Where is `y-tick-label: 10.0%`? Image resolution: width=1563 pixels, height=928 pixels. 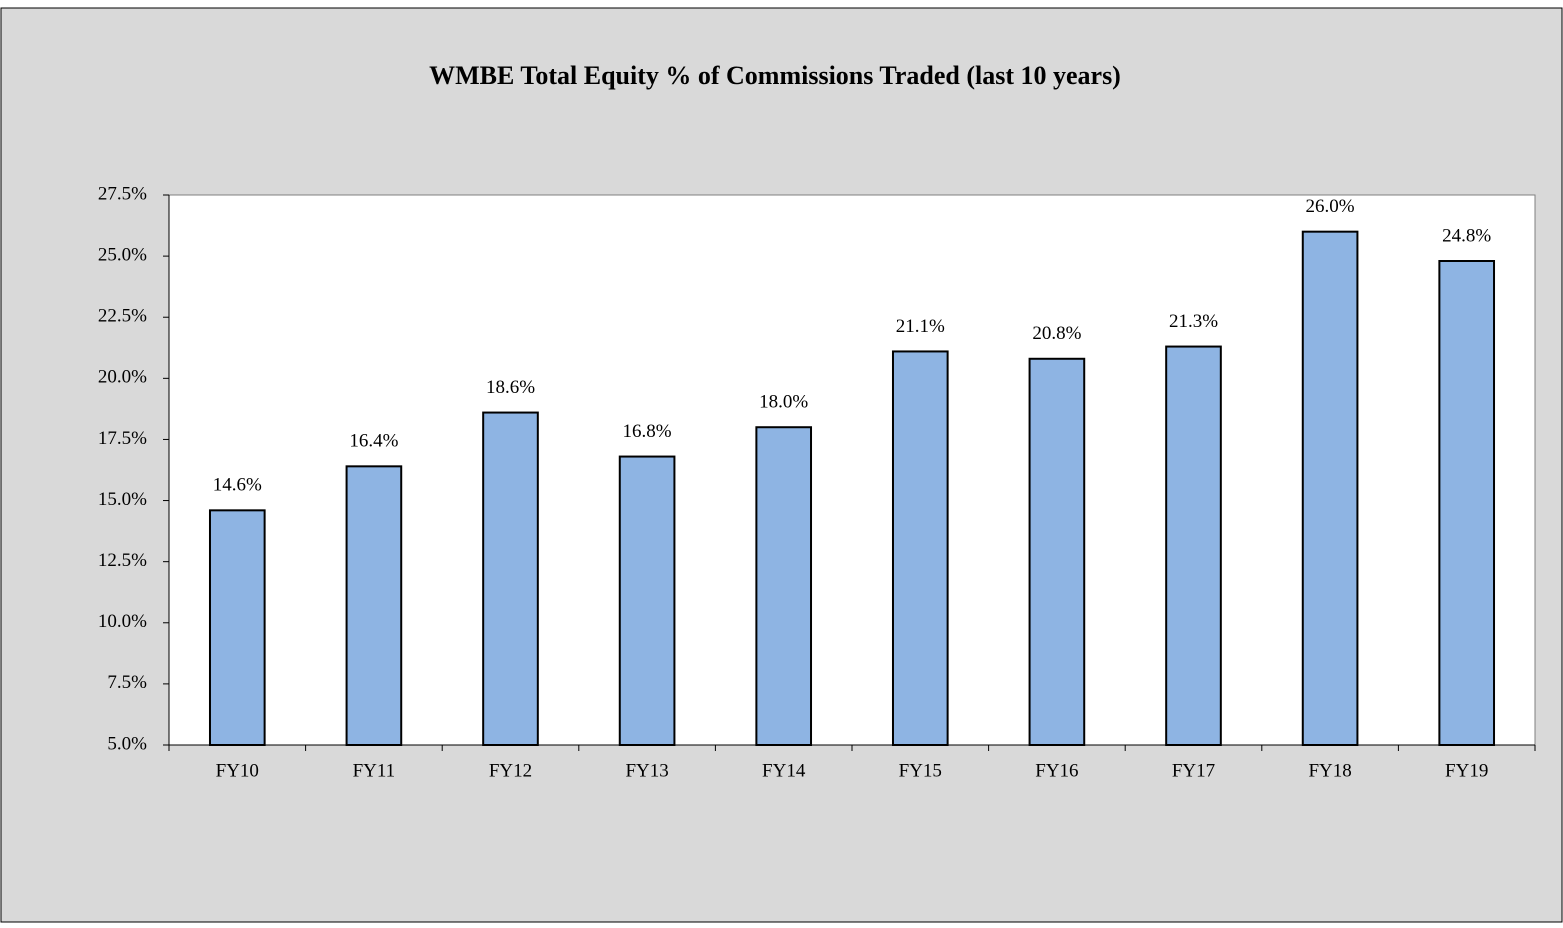
y-tick-label: 10.0% is located at coordinates (122, 621).